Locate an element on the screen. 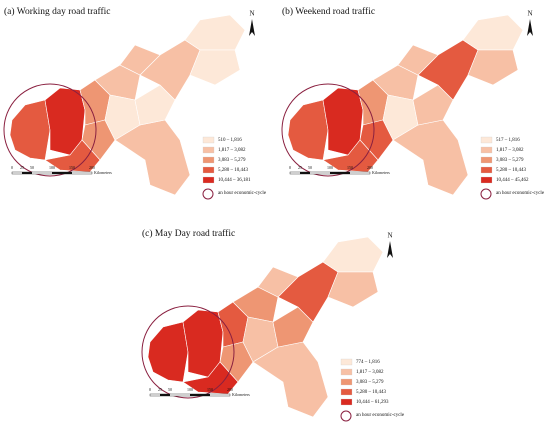  legend-label: 10,444 – 36,181 is located at coordinates (234, 180).